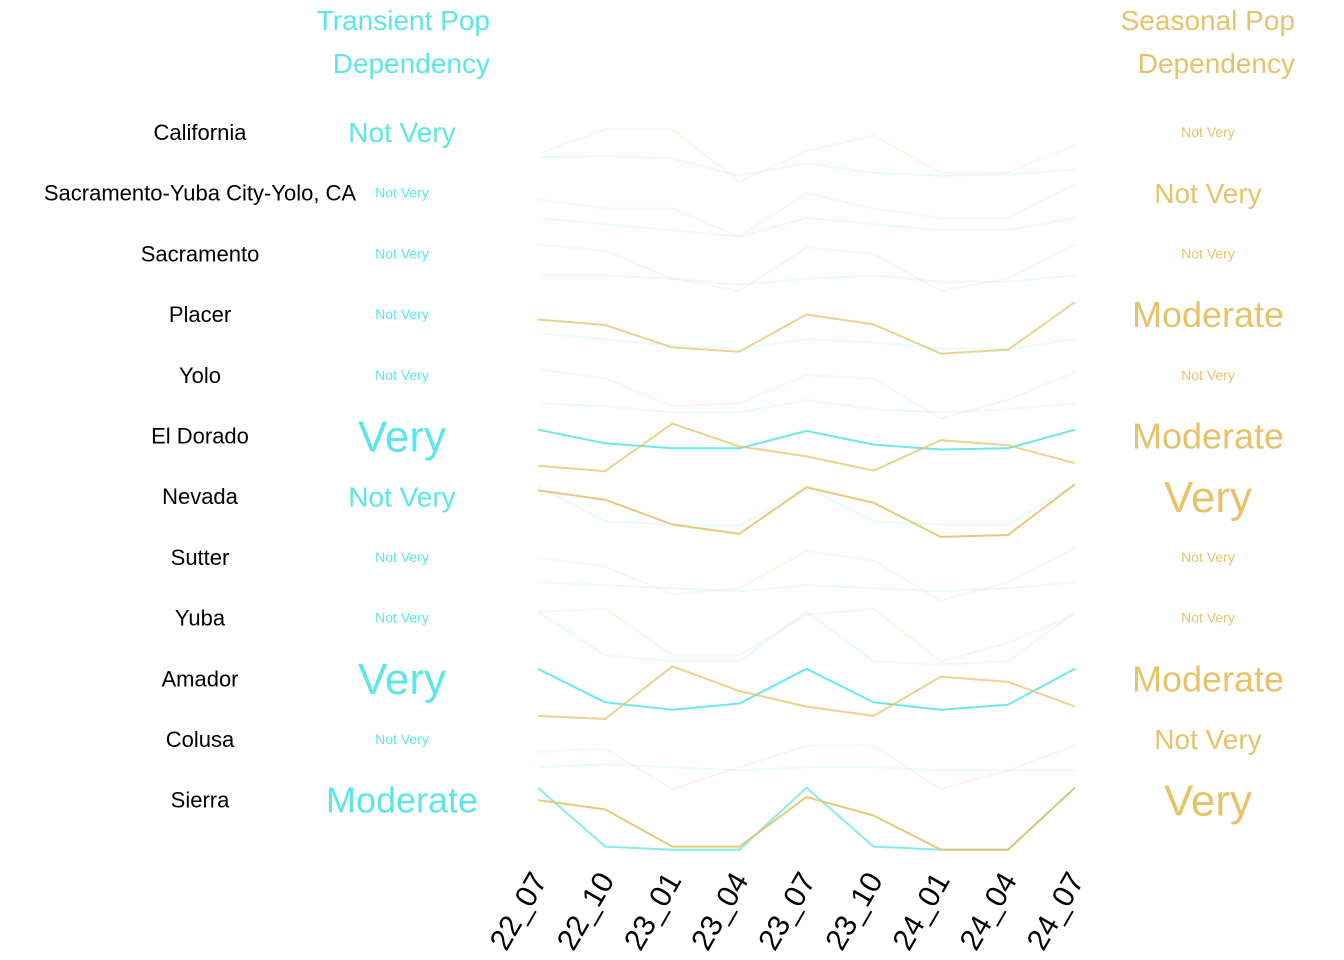 This screenshot has height=960, width=1344. I want to click on region-row: Yolo Not Very Not Very, so click(707, 391).